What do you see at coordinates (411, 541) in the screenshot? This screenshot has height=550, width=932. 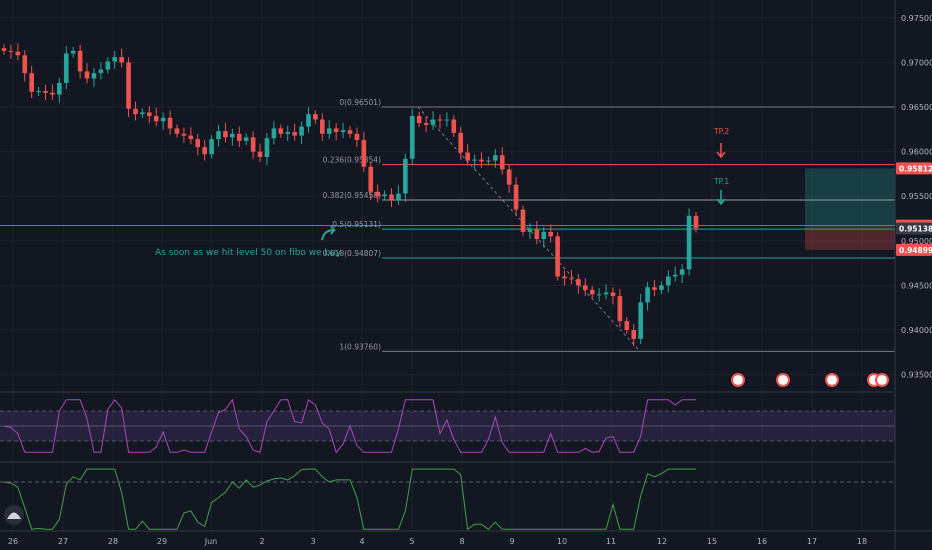 I see `time-tick-label: 5` at bounding box center [411, 541].